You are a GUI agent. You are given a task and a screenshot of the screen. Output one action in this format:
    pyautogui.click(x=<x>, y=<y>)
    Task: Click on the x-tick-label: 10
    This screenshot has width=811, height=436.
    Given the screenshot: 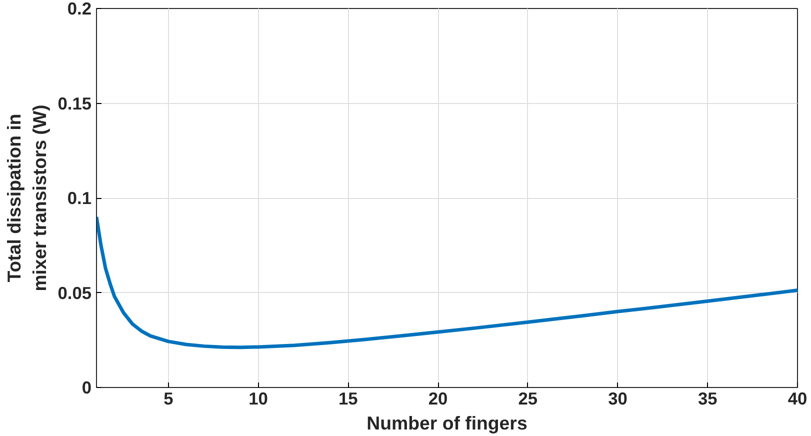 What is the action you would take?
    pyautogui.click(x=258, y=398)
    